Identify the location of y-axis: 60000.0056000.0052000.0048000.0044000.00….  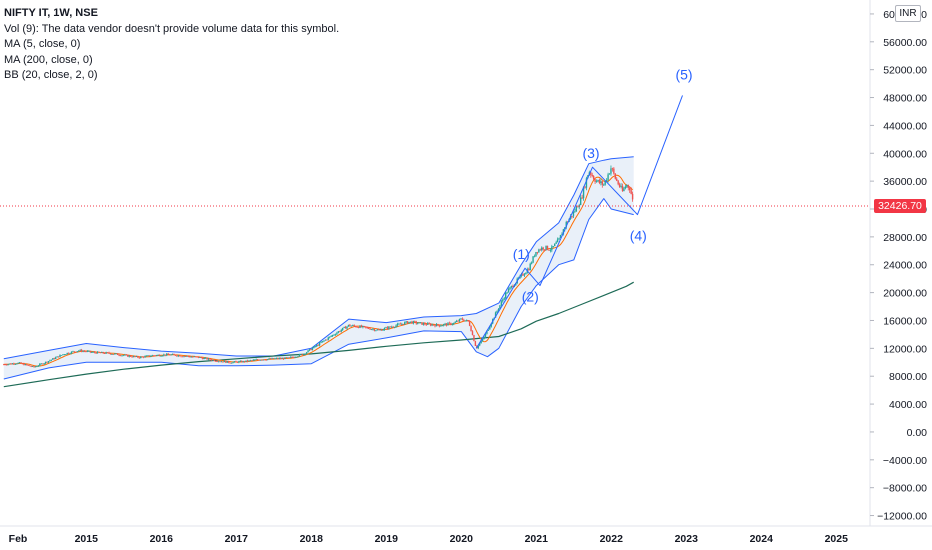
(898, 266).